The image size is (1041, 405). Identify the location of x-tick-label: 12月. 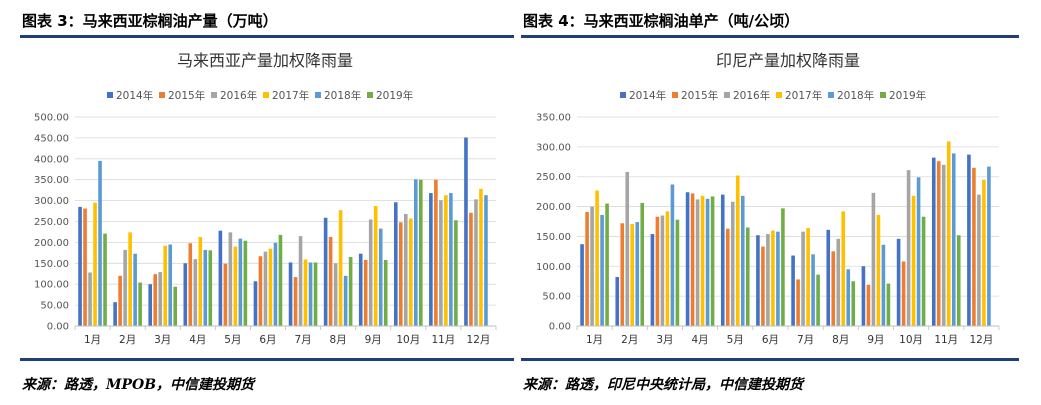
(479, 340).